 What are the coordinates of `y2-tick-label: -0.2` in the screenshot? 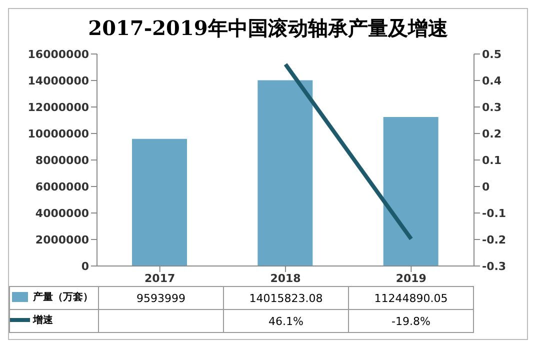 It's located at (494, 239).